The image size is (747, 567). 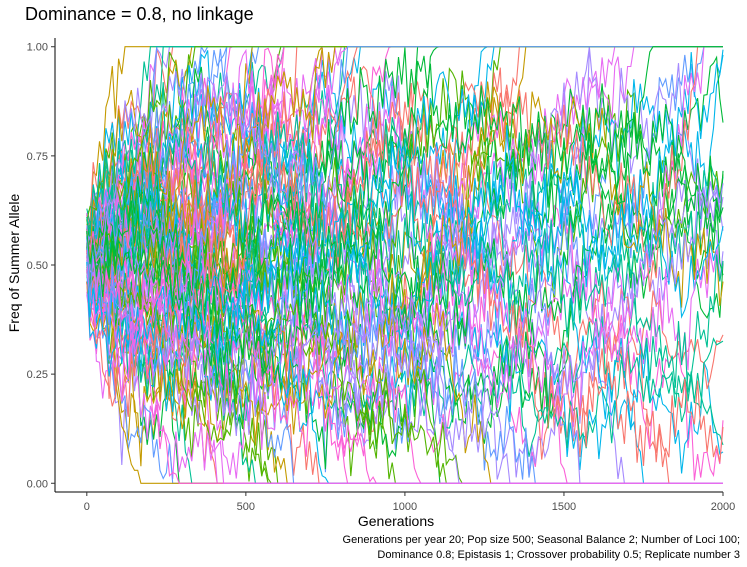 What do you see at coordinates (564, 507) in the screenshot?
I see `x-tick-label: 1500` at bounding box center [564, 507].